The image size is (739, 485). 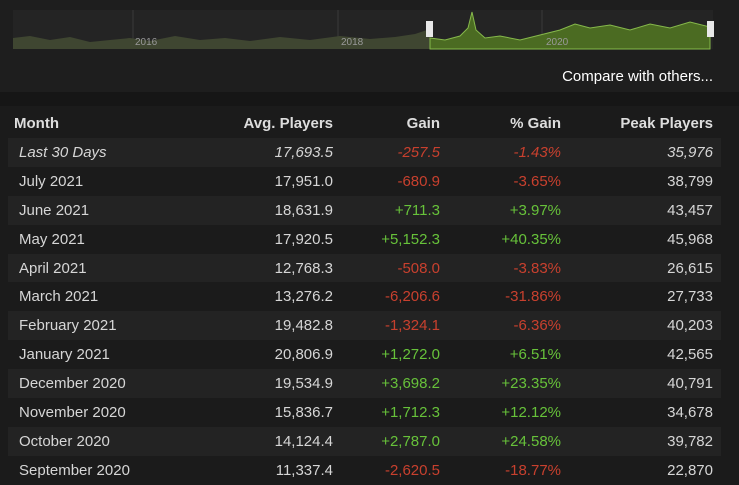 What do you see at coordinates (394, 326) in the screenshot?
I see `table-cell: -1,324.1` at bounding box center [394, 326].